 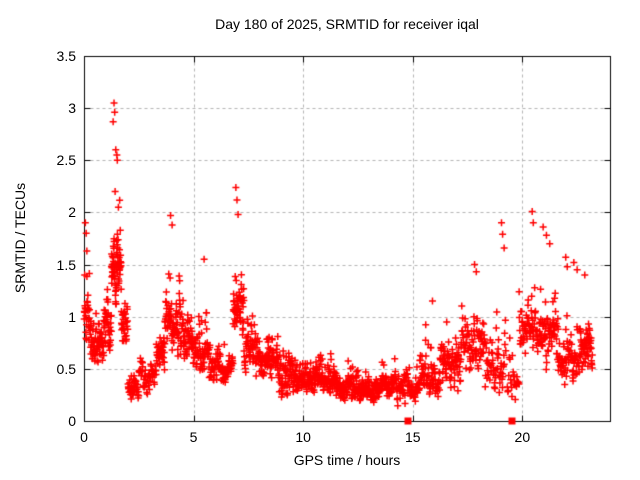 What do you see at coordinates (66, 56) in the screenshot?
I see `y-tick-label: 3.5` at bounding box center [66, 56].